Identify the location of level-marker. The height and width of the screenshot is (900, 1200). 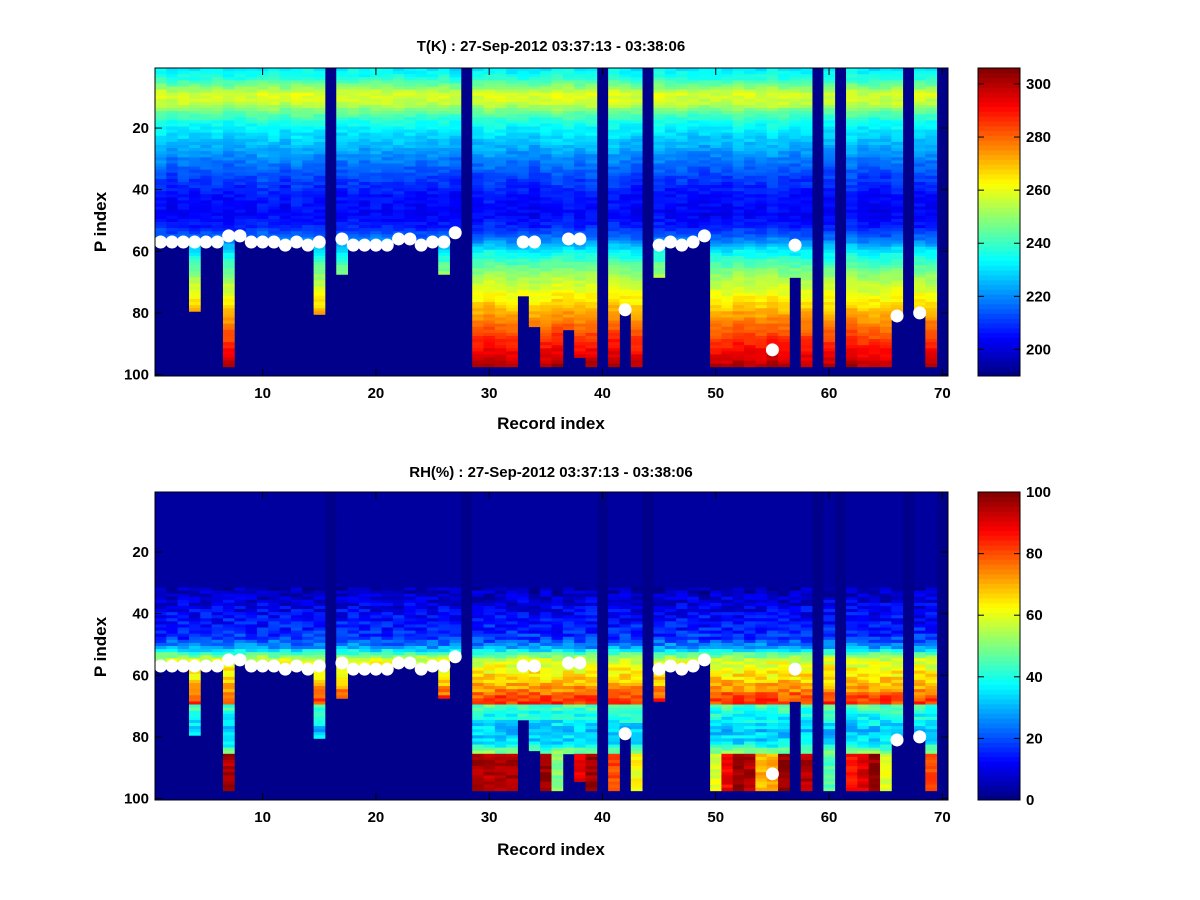
(455, 233).